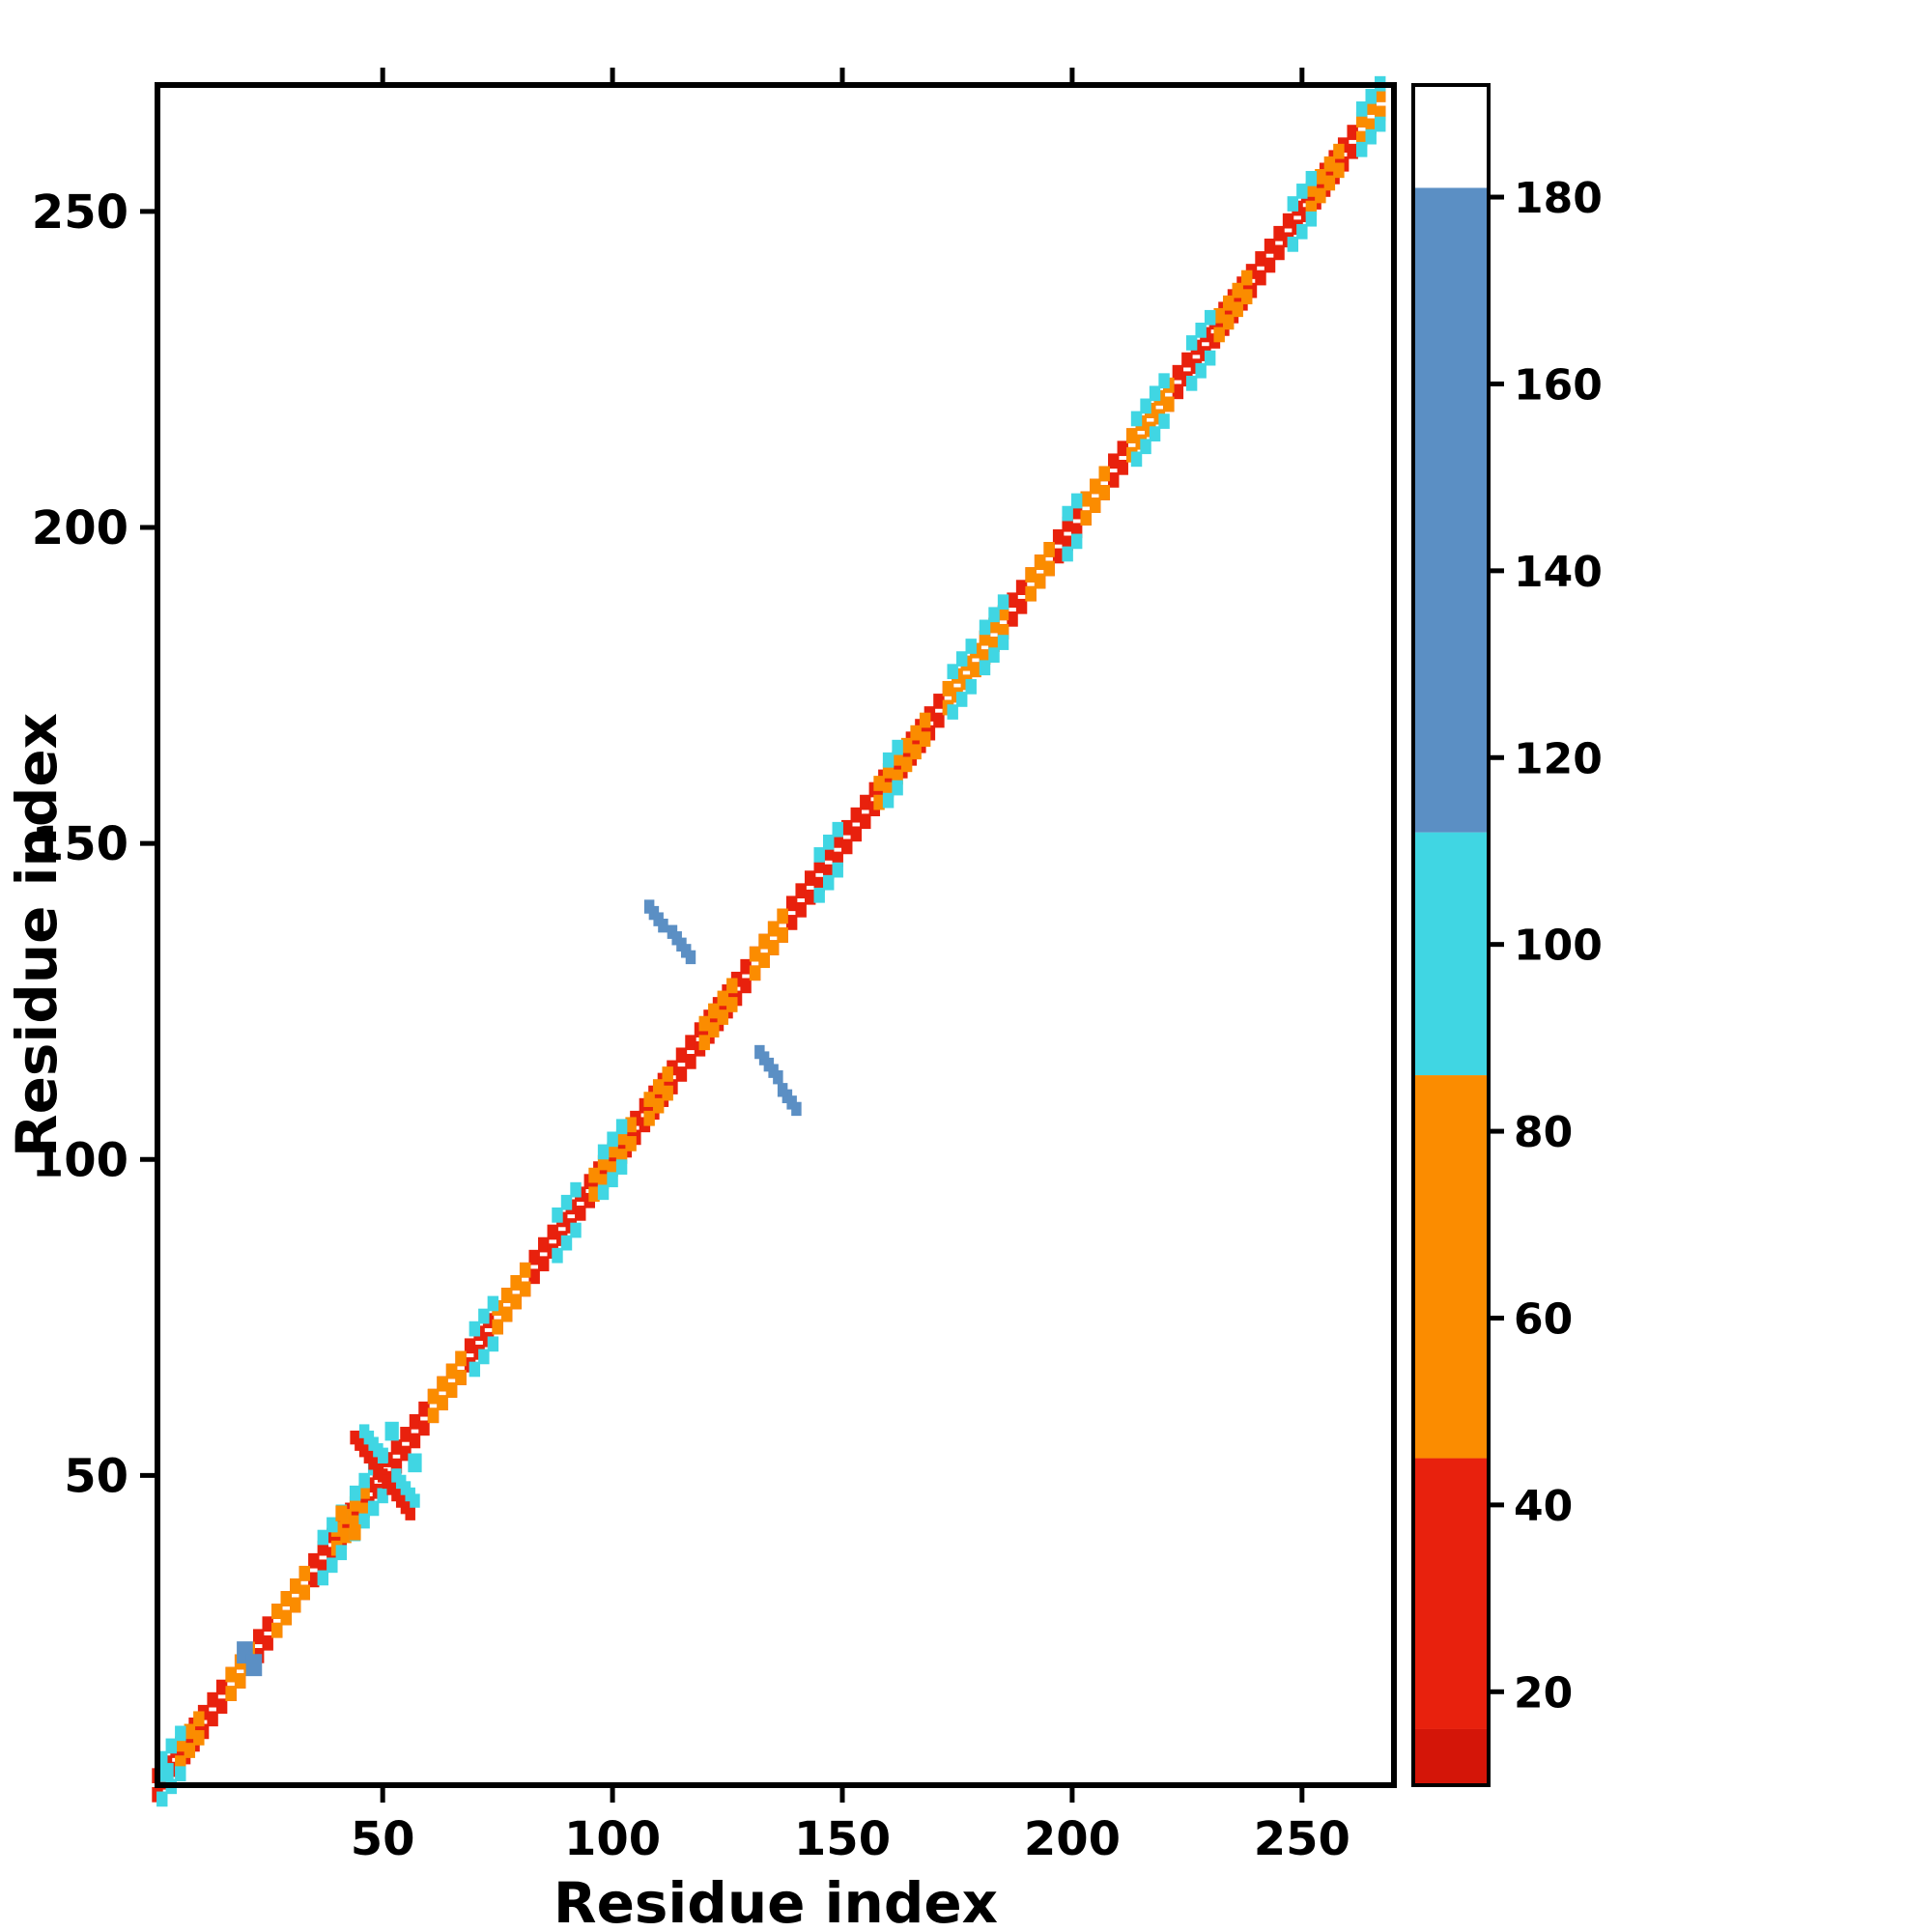 This screenshot has height=1932, width=1932. I want to click on x-tick-label: 100, so click(612, 1839).